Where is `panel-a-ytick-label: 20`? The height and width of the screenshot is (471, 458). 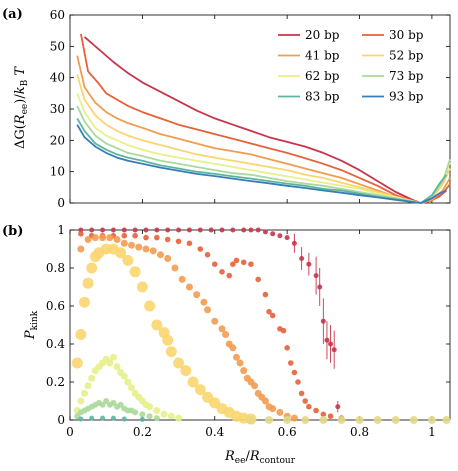 panel-a-ytick-label: 20 is located at coordinates (57, 140).